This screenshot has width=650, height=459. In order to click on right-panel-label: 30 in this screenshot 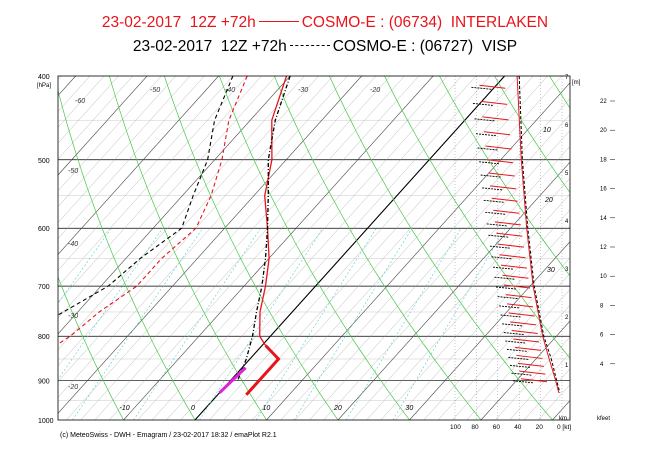, I will do `click(551, 270)`.